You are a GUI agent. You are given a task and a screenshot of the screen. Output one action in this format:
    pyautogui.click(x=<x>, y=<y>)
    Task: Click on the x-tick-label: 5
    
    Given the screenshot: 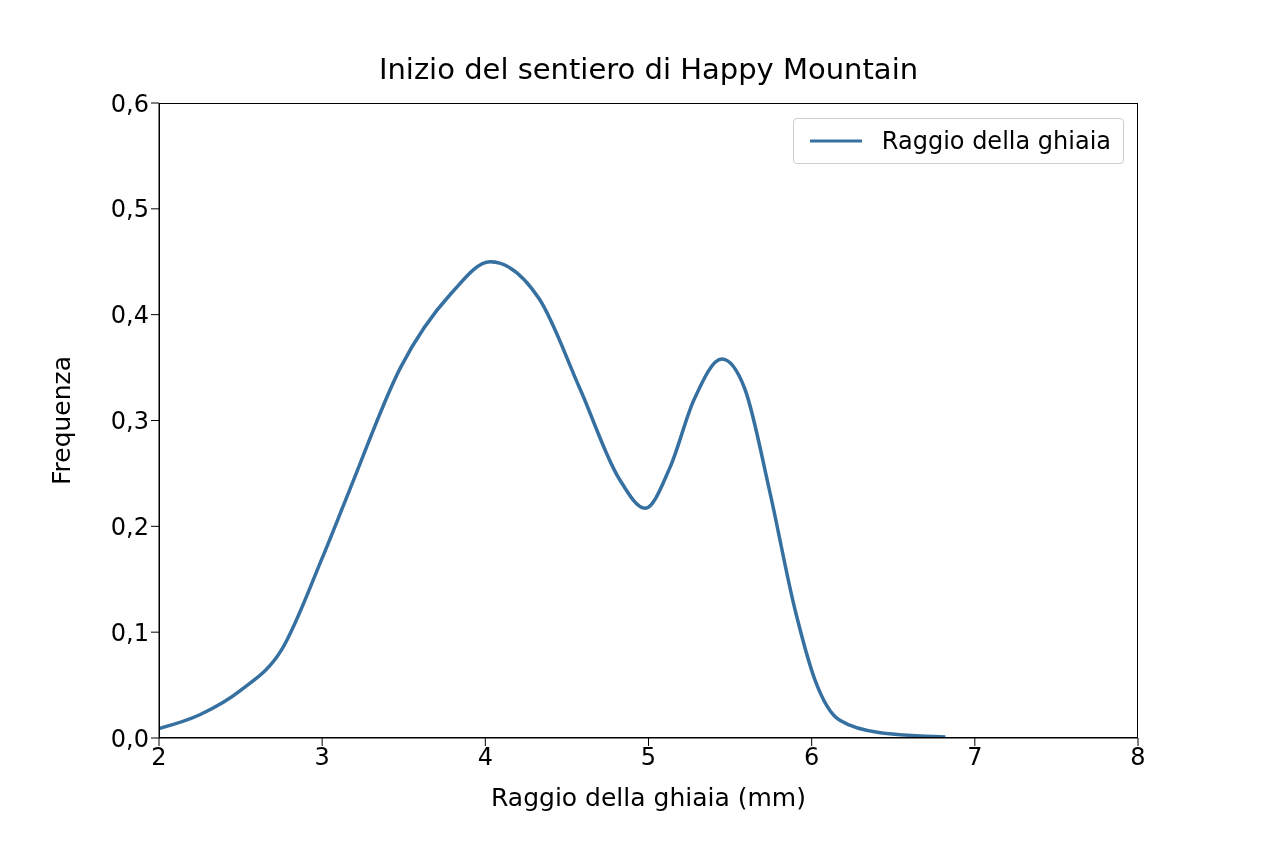 What is the action you would take?
    pyautogui.click(x=648, y=757)
    